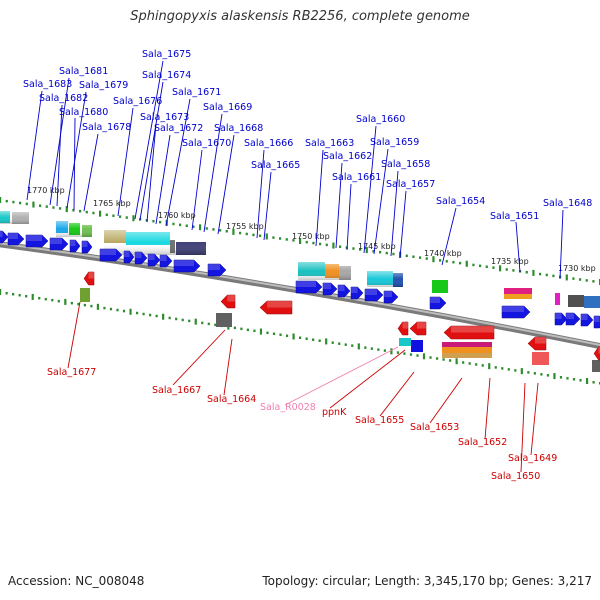 The image size is (600, 600). Describe the element at coordinates (347, 156) in the screenshot. I see `gene-label: Sala_1662` at that location.